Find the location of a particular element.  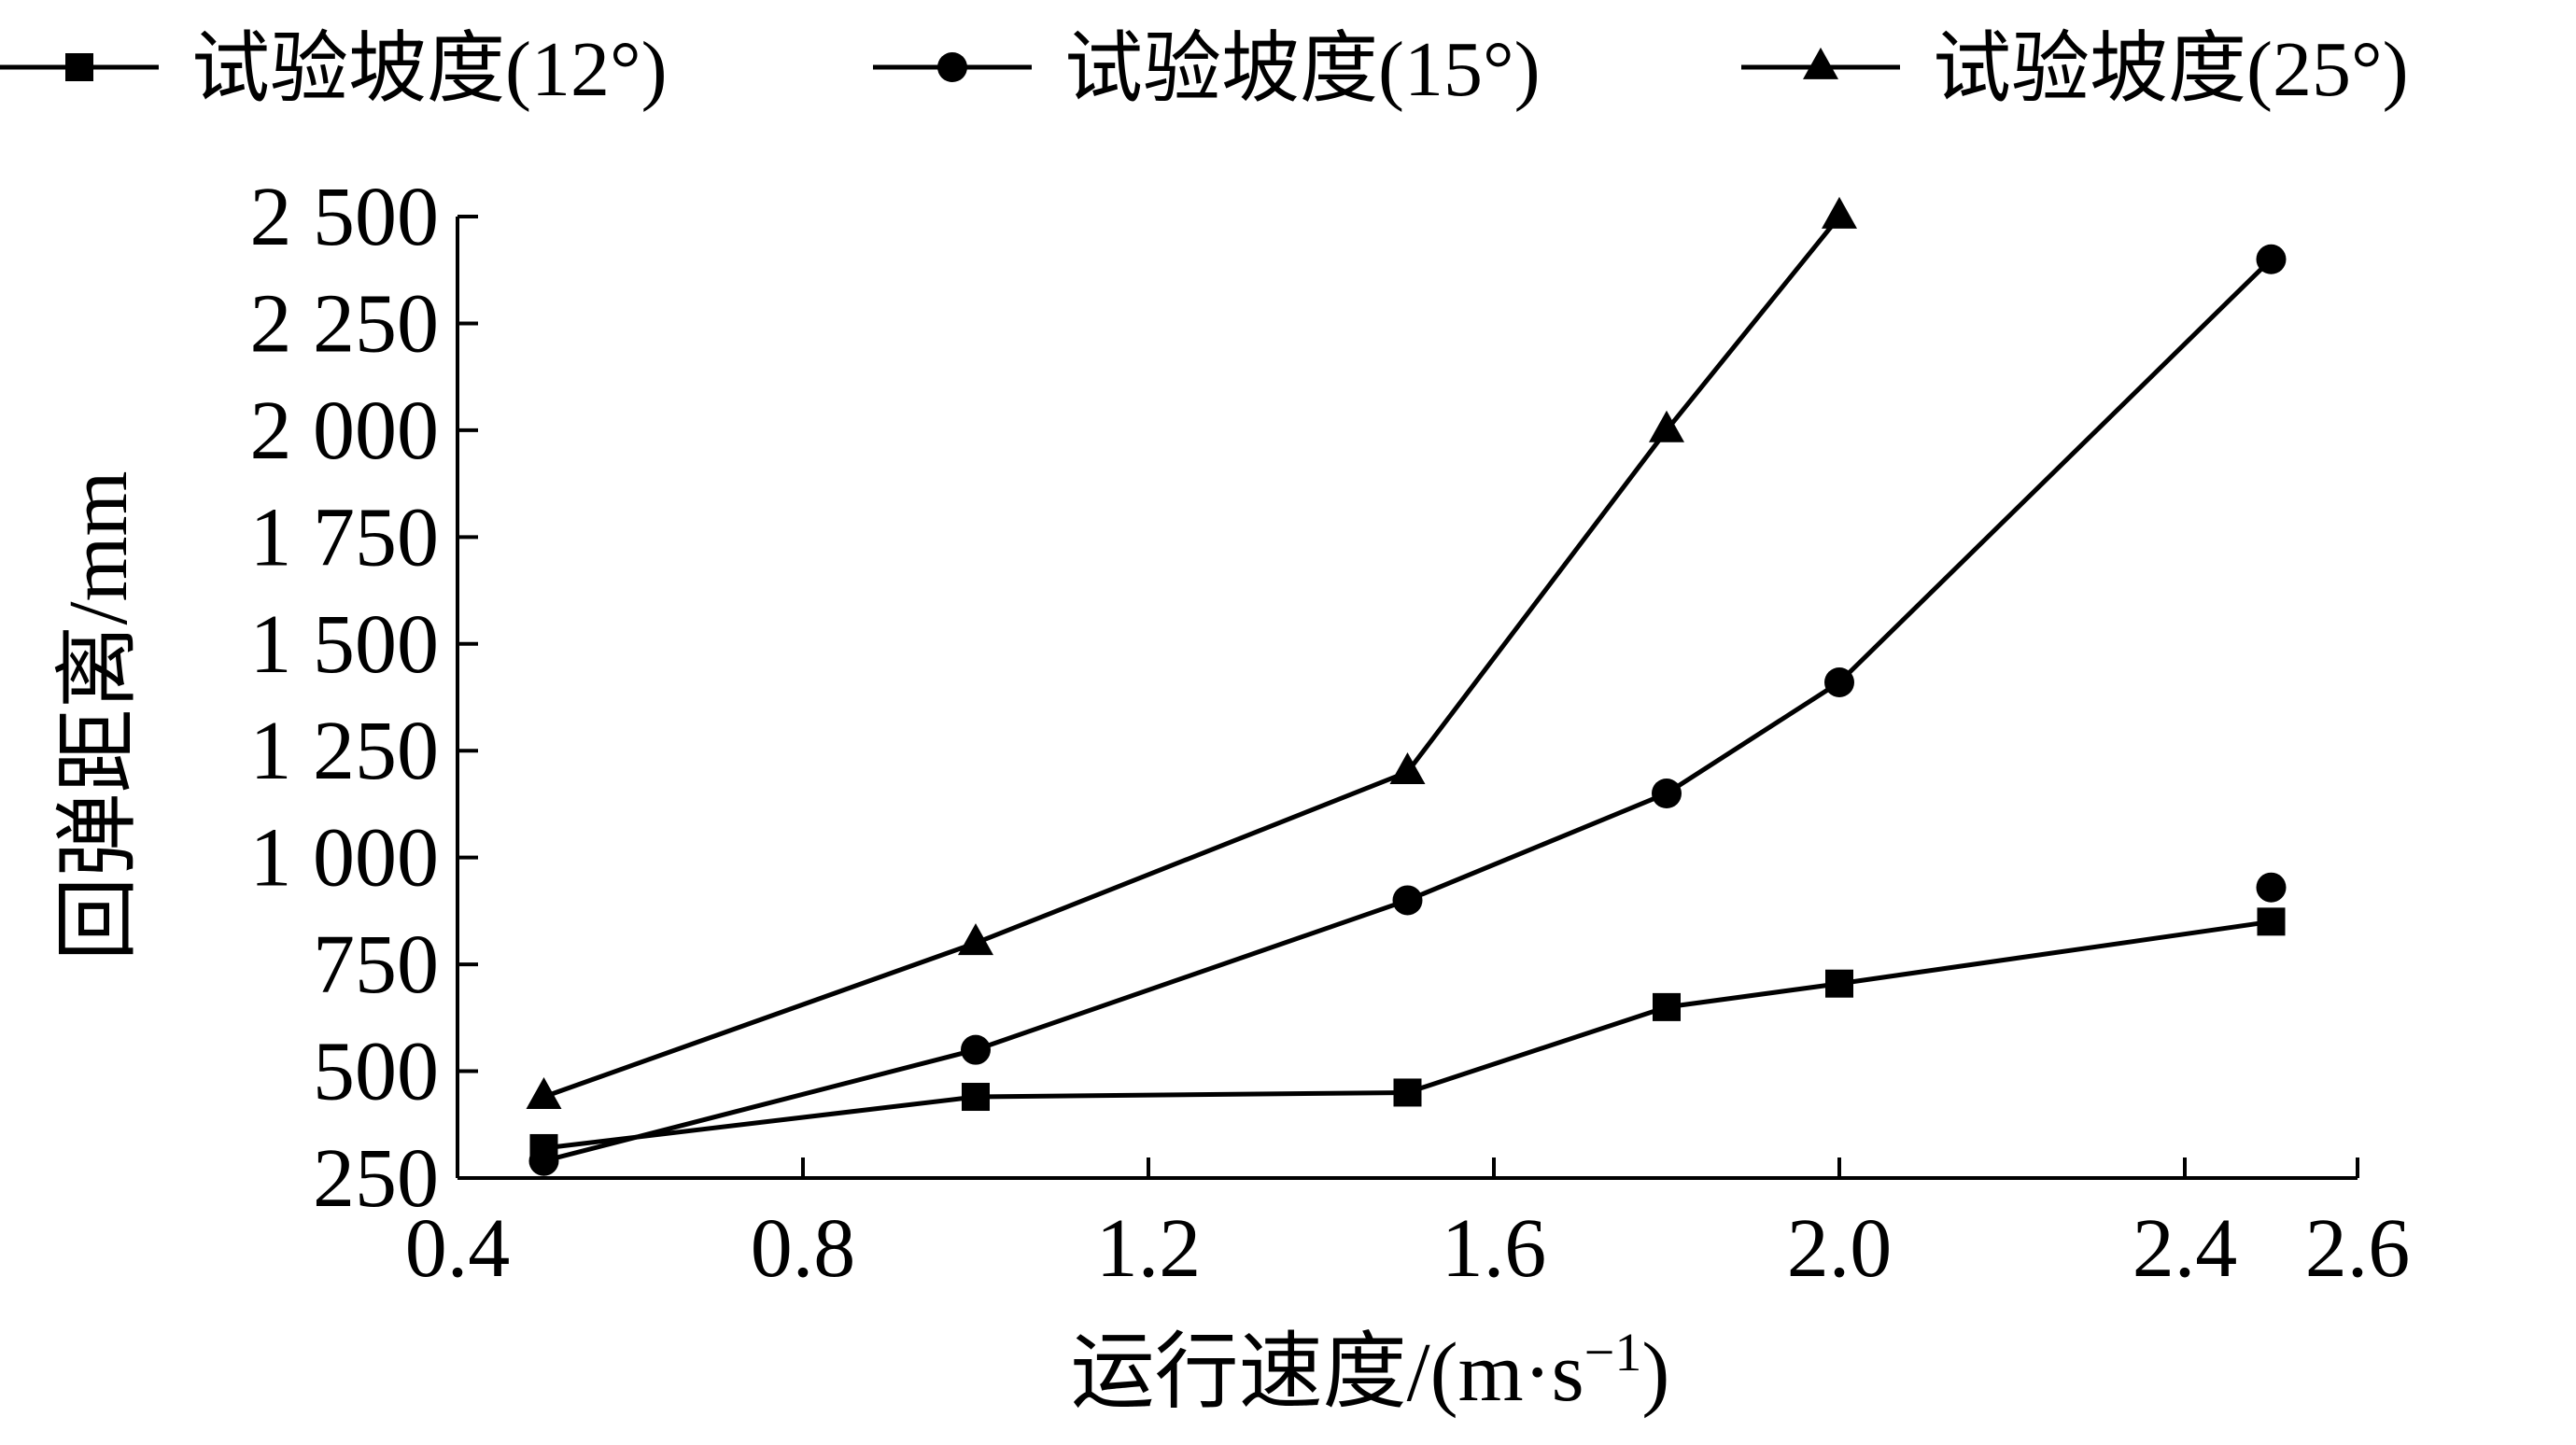

y-tick-label: 2 250 is located at coordinates (345, 323).